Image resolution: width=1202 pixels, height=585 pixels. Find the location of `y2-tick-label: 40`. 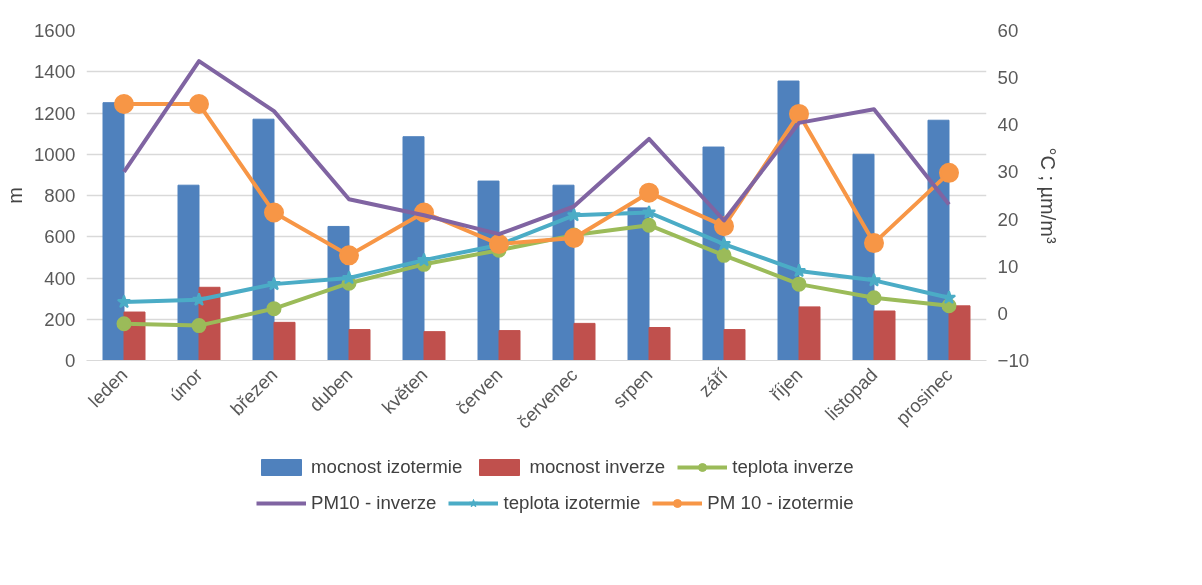

y2-tick-label: 40 is located at coordinates (1008, 125).